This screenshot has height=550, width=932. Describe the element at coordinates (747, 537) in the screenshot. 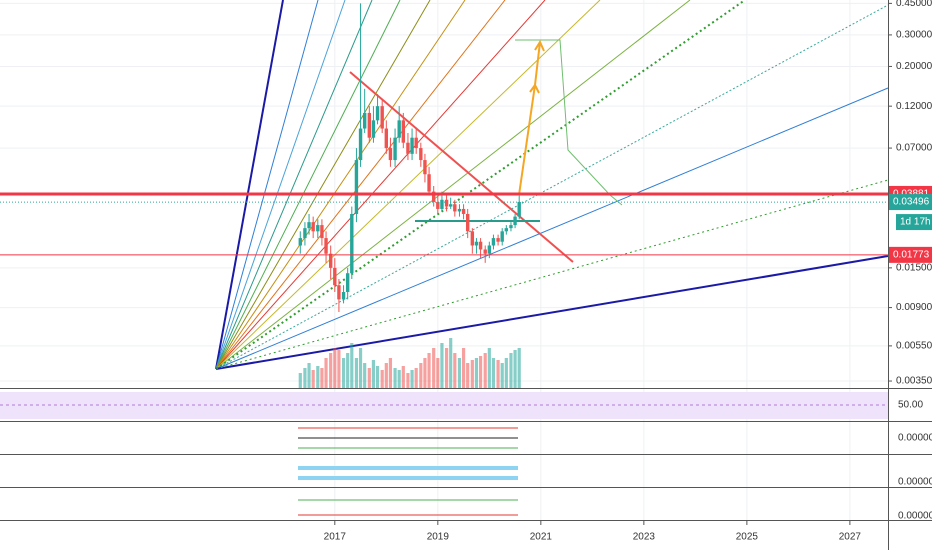

I see `x-tick-label: 2025` at that location.